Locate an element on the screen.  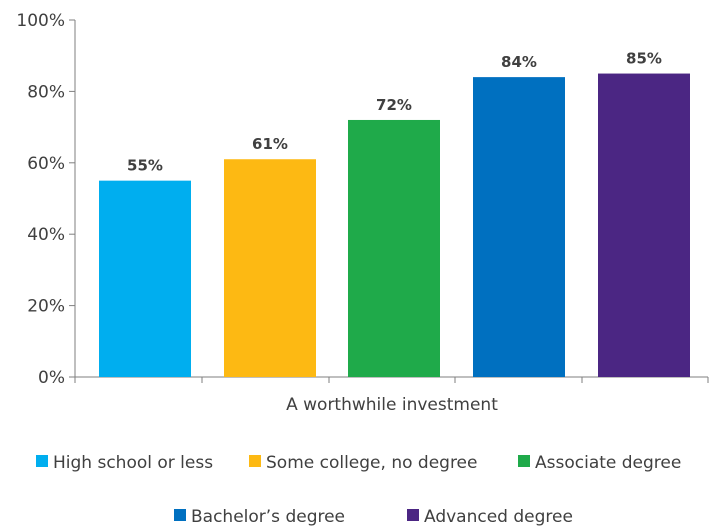
legend-label: Some college, no degree is located at coordinates (371, 463).